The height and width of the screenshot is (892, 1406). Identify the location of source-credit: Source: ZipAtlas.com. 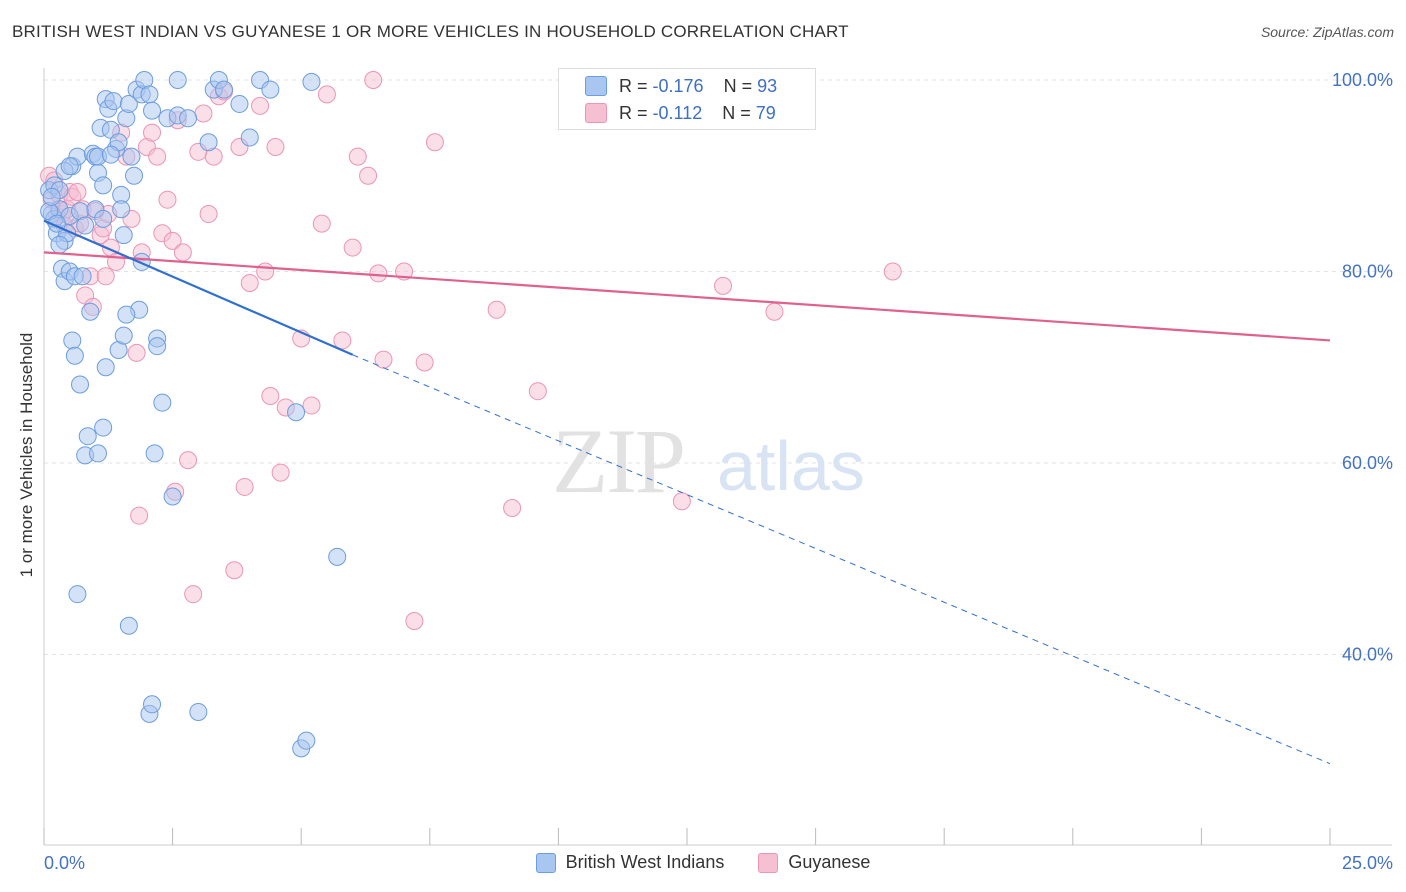
(1327, 32).